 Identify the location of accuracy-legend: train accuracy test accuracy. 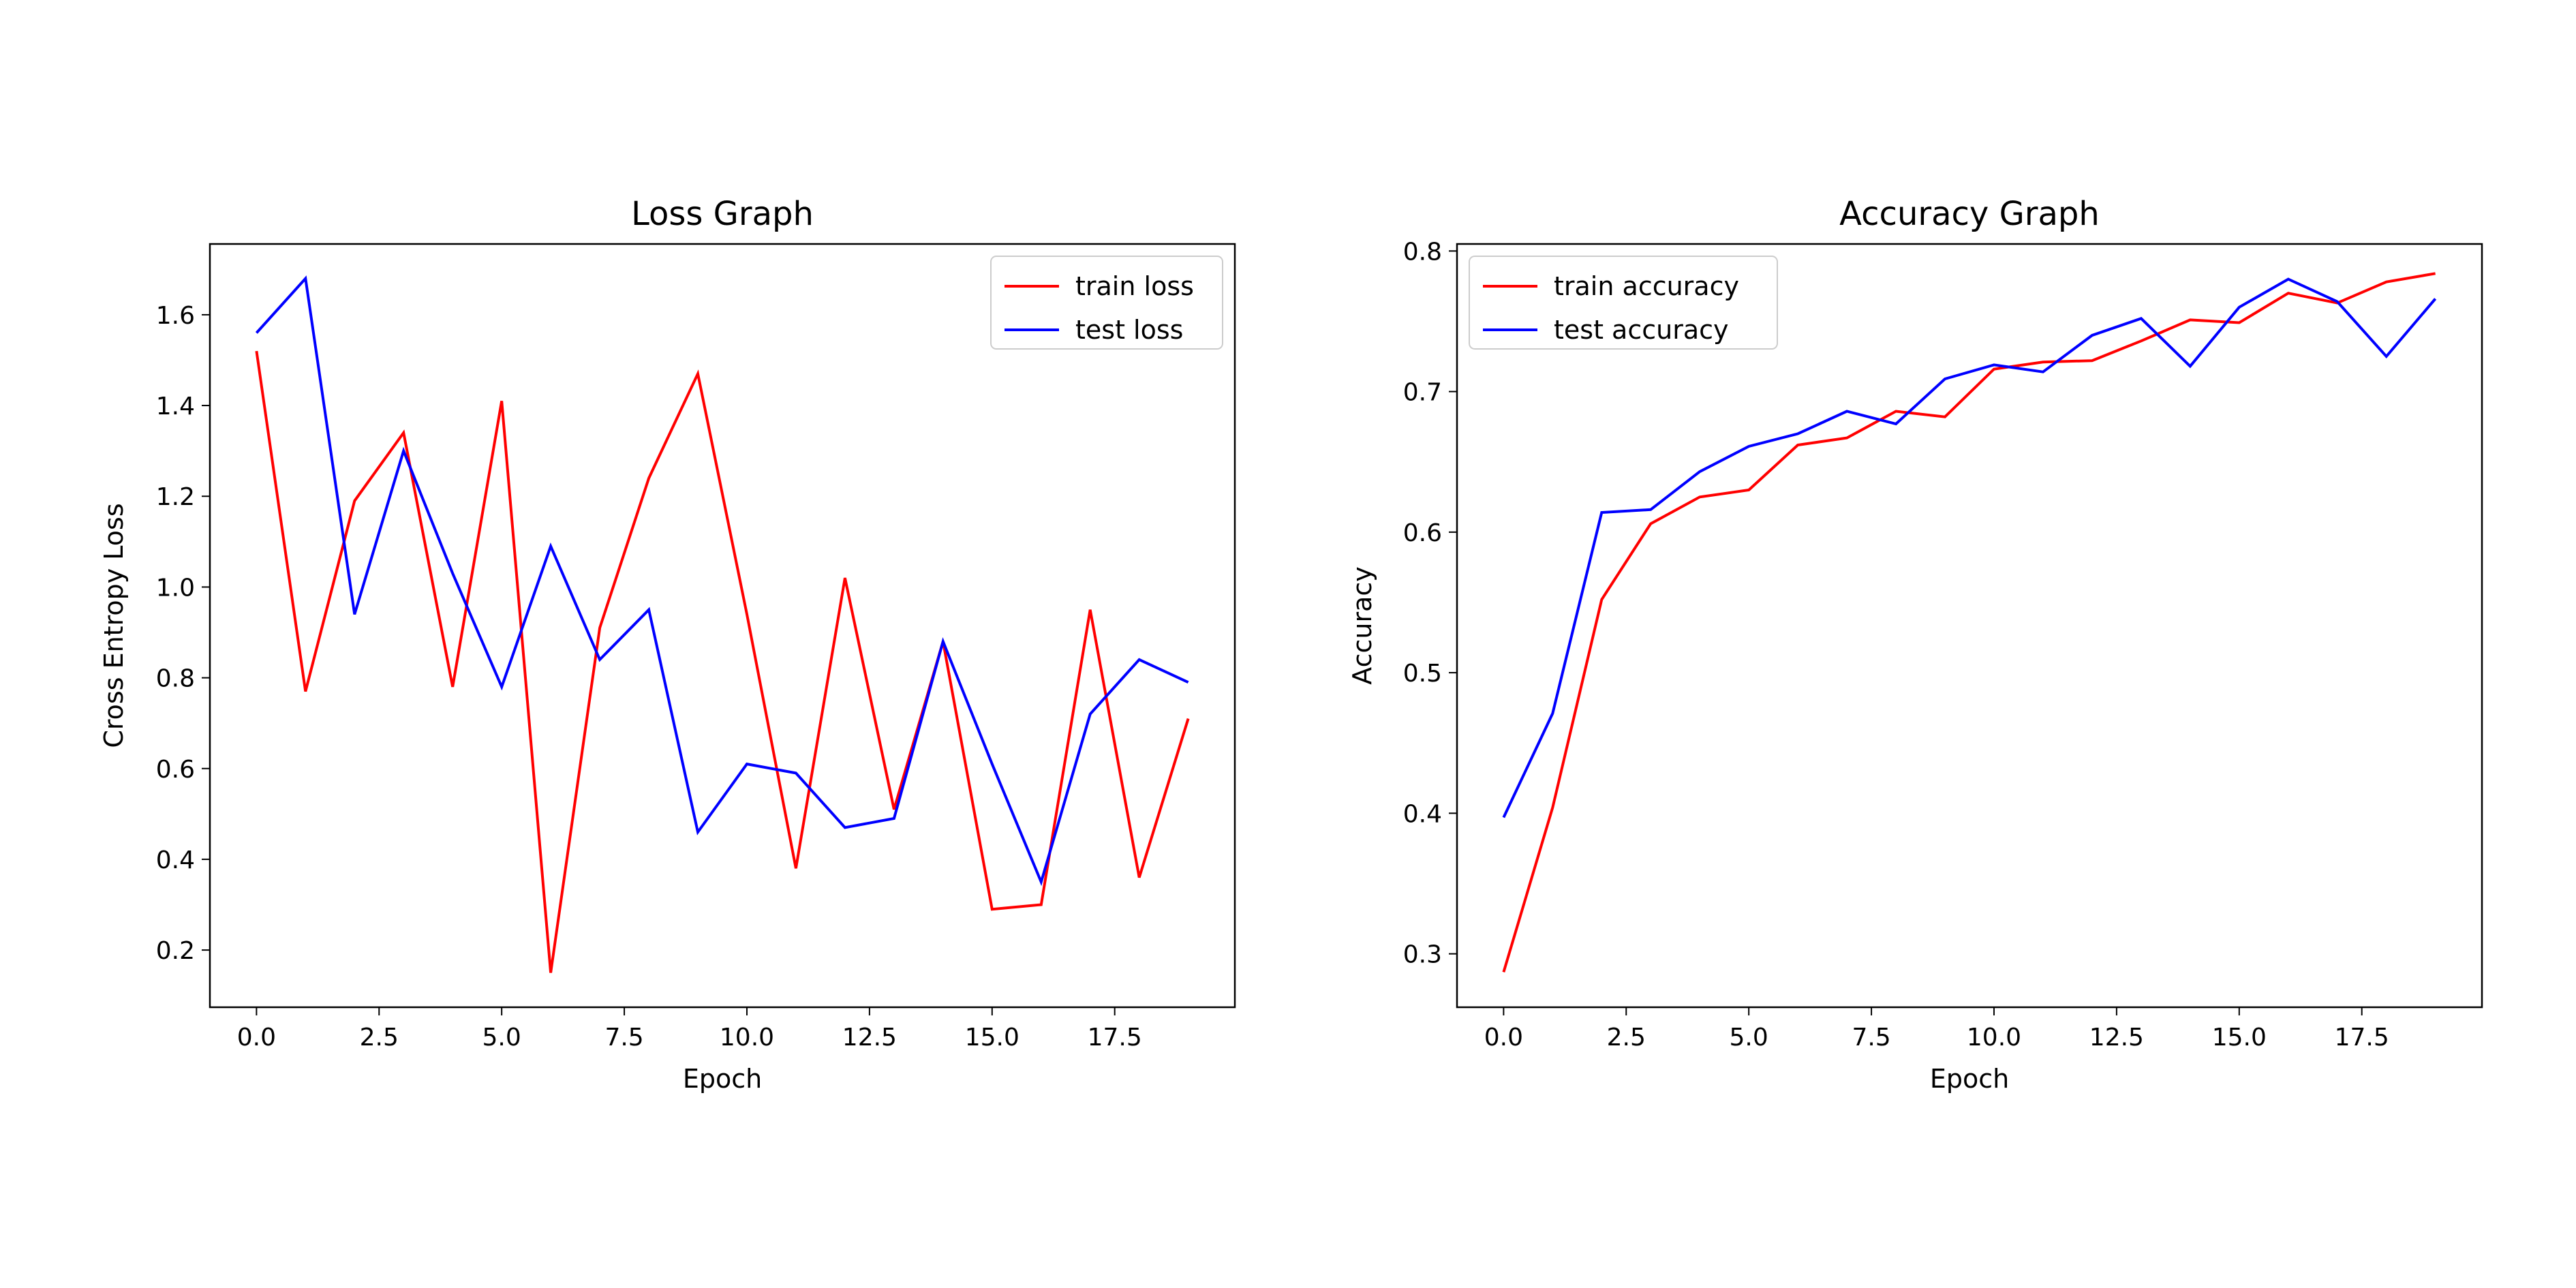
(1624, 303).